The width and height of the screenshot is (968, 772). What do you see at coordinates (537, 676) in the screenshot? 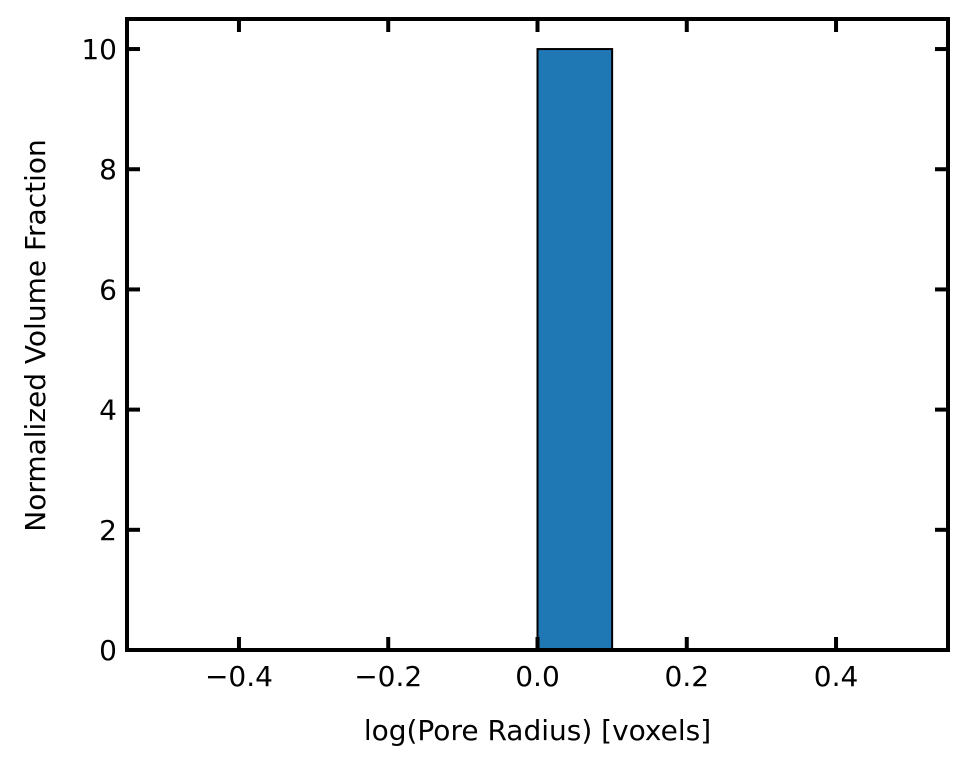
I see `x-tick-label-2: 0.0` at bounding box center [537, 676].